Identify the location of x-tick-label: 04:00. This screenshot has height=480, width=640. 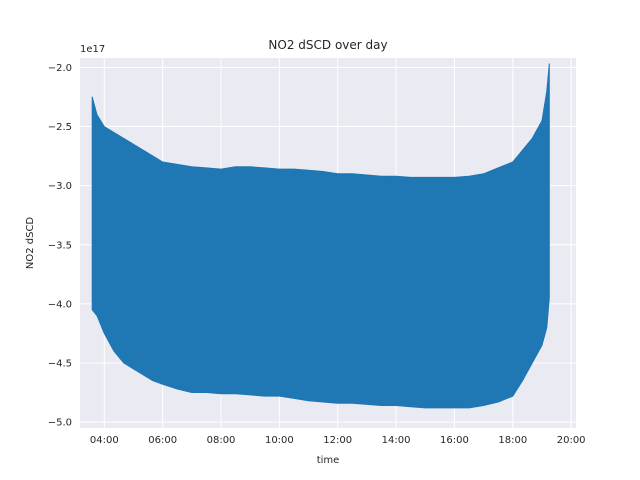
(104, 440).